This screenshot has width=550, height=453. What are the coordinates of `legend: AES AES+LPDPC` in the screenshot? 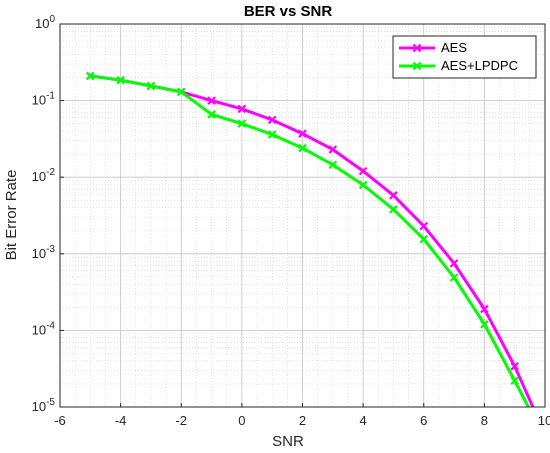 It's located at (464, 57).